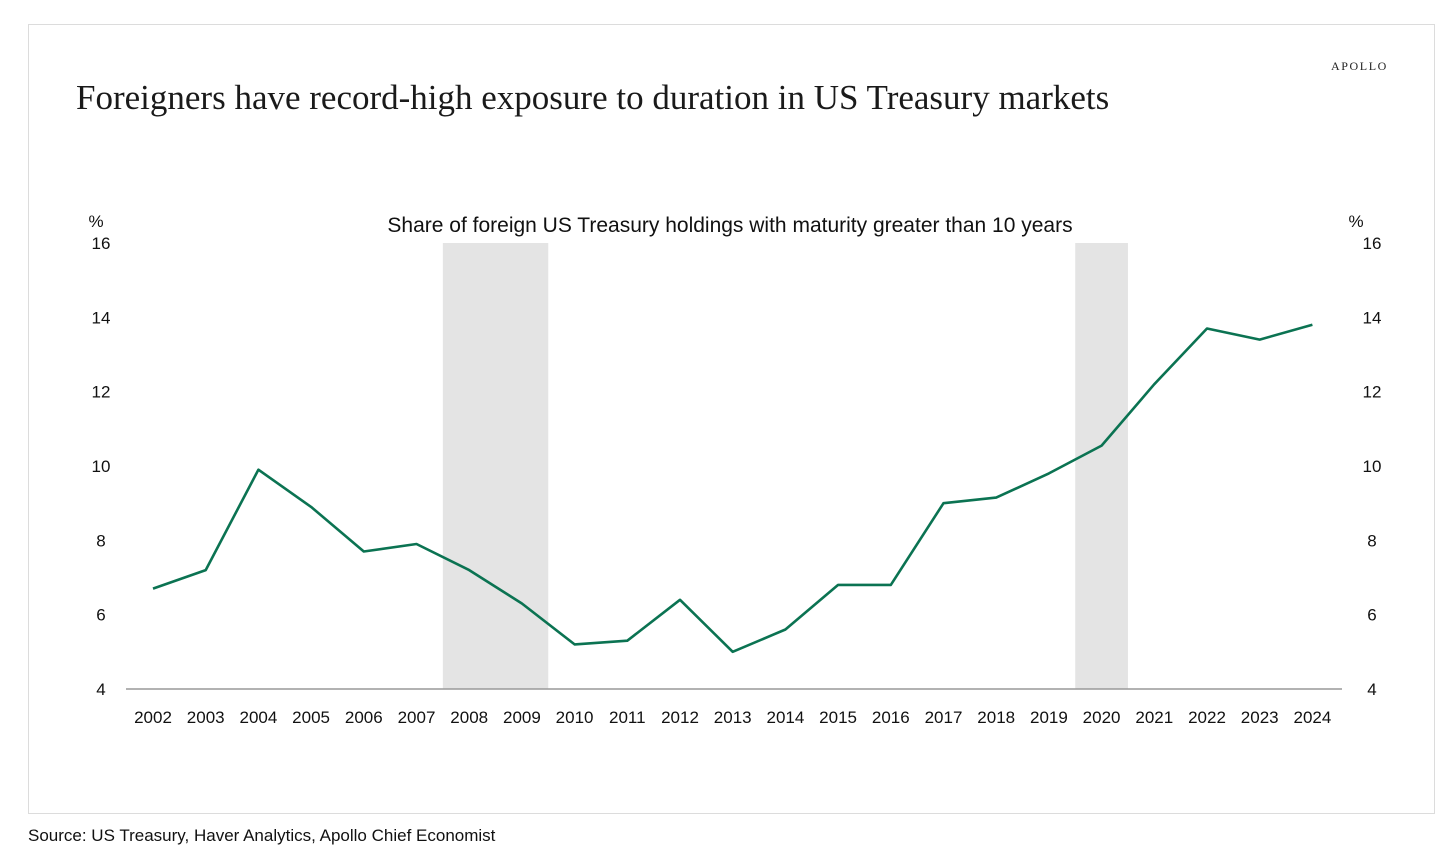 The width and height of the screenshot is (1456, 846). Describe the element at coordinates (1102, 717) in the screenshot. I see `x-tick-2020: 2020` at that location.